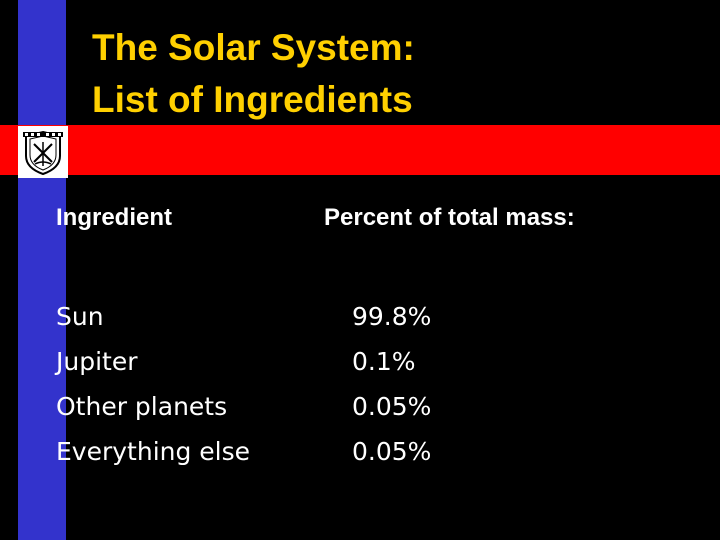 Image resolution: width=720 pixels, height=540 pixels. Describe the element at coordinates (142, 406) in the screenshot. I see `ingredient-name: Other planets` at that location.